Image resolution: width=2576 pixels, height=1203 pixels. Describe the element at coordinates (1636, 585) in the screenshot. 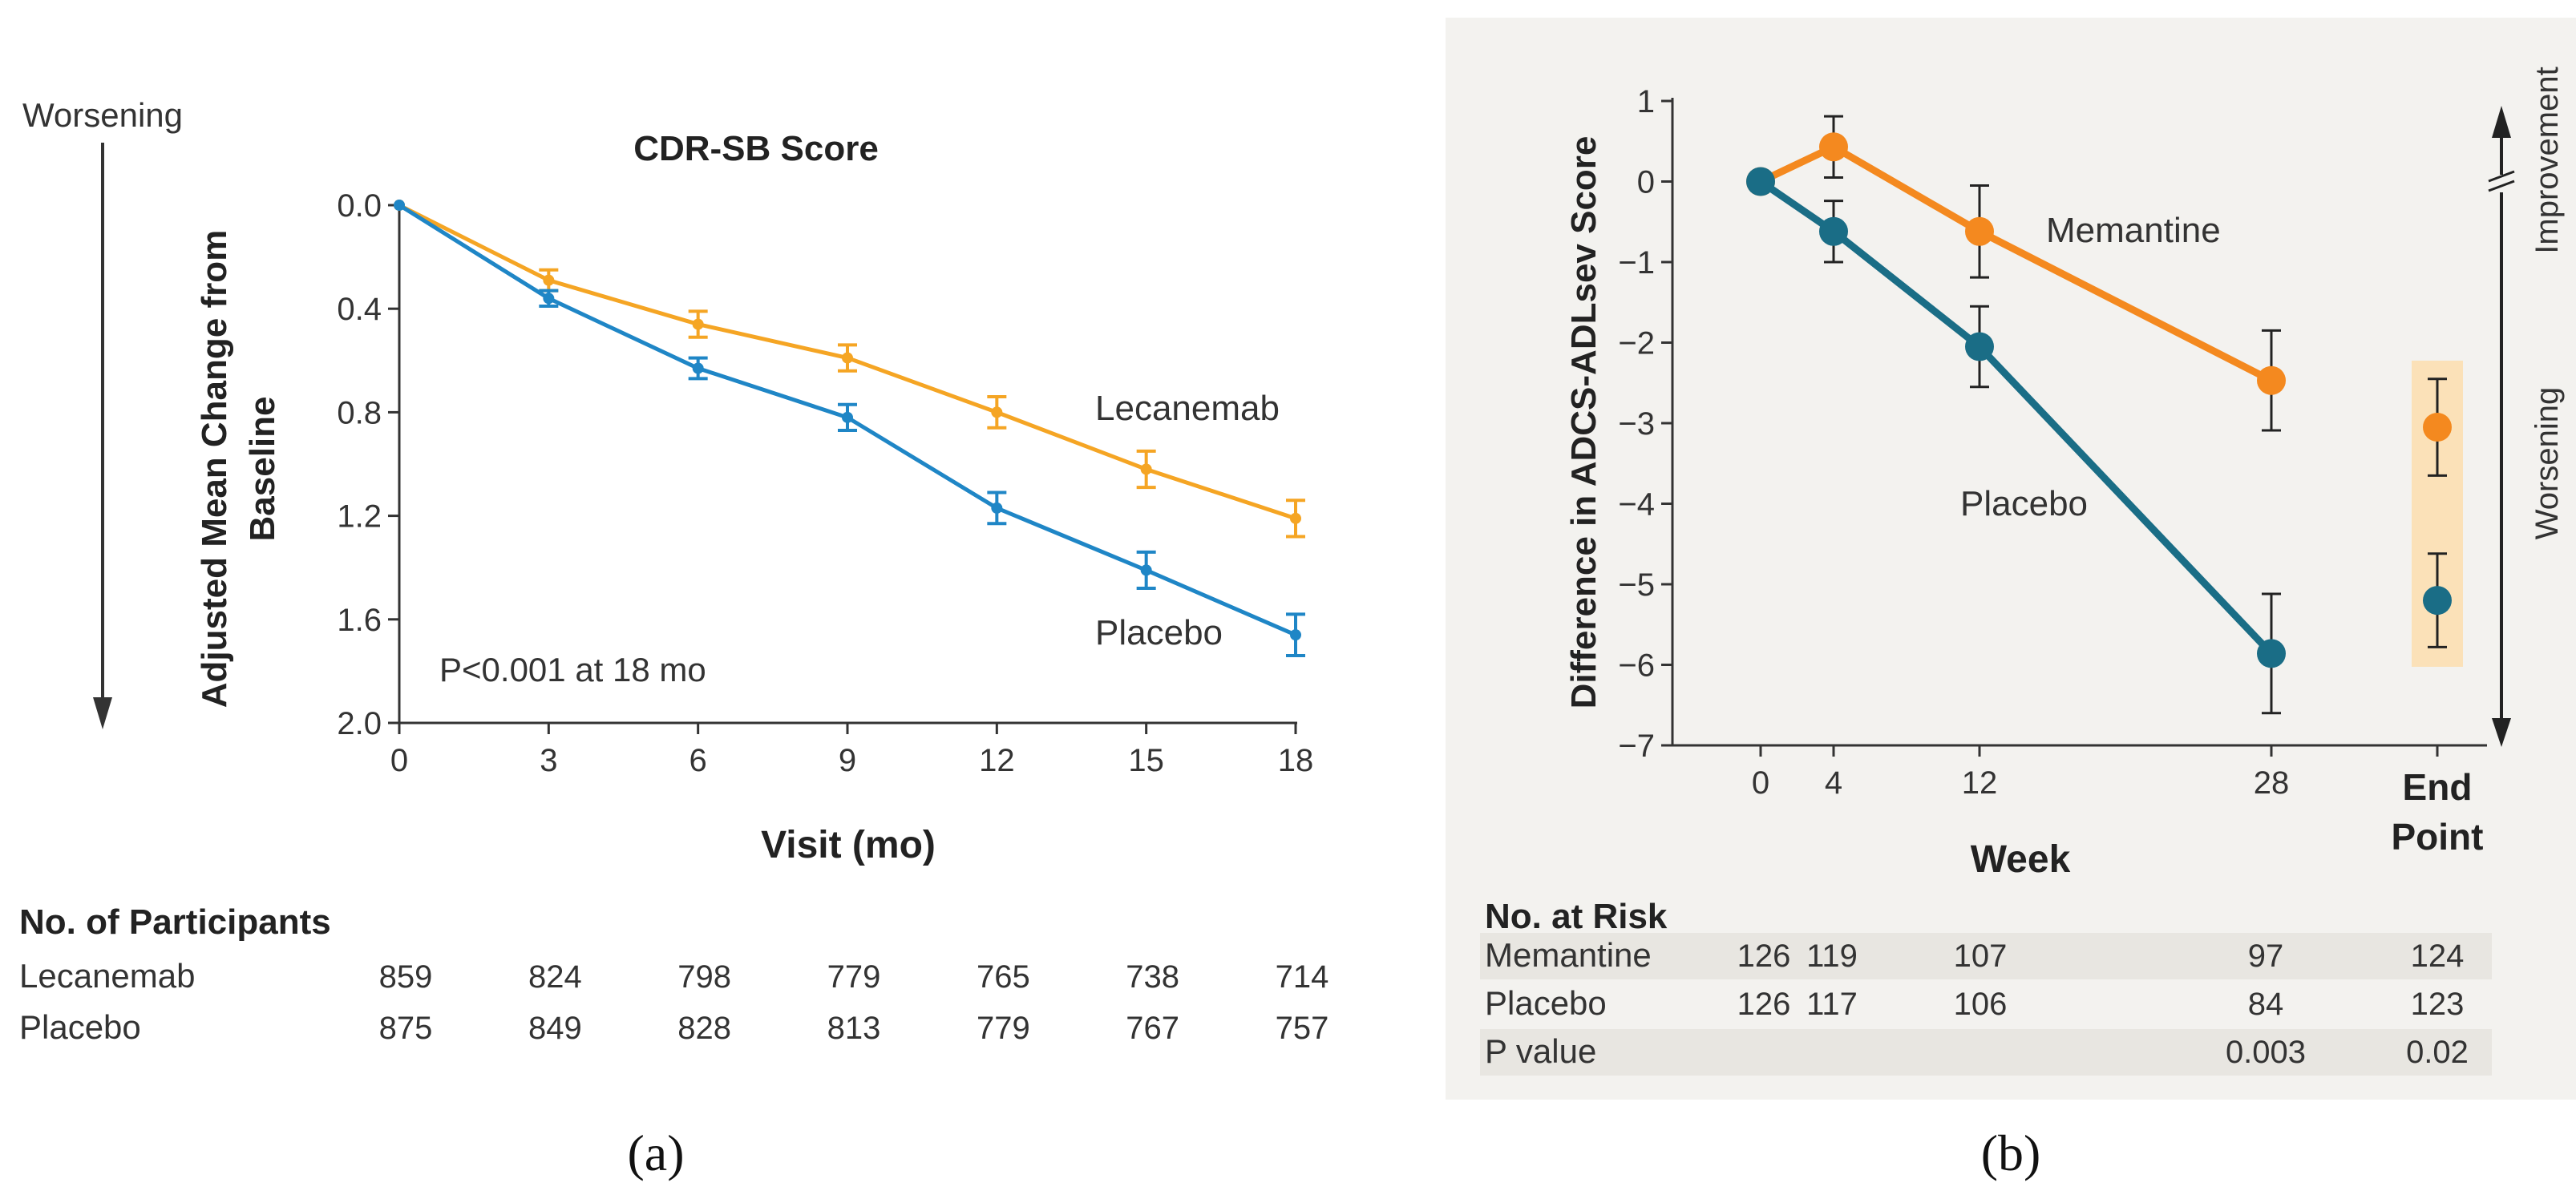

I see `chart-b-y-tick-label: −5` at that location.